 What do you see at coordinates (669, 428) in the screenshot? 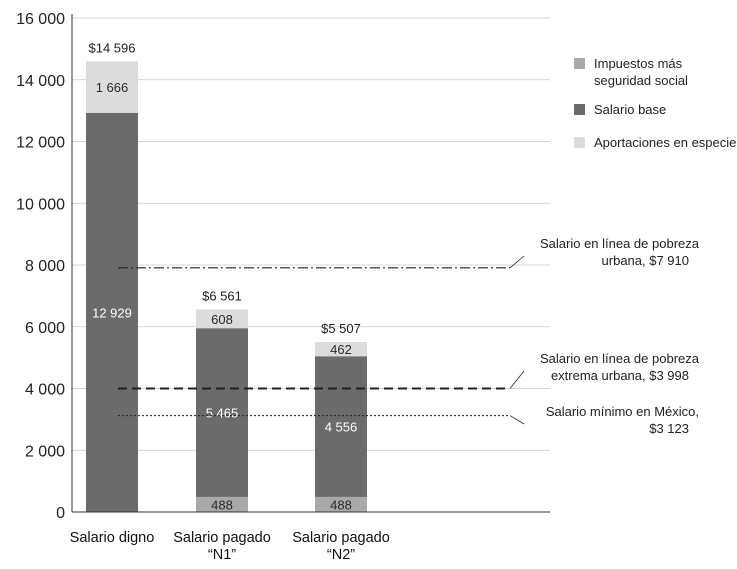
I see `reference-label-line: $3 123` at bounding box center [669, 428].